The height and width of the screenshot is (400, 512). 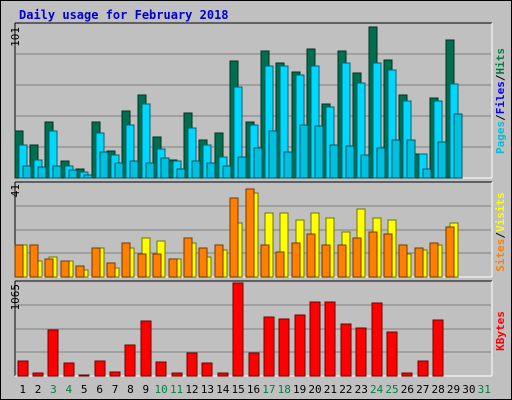 I want to click on x-tick-day-25: 25, so click(x=391, y=389).